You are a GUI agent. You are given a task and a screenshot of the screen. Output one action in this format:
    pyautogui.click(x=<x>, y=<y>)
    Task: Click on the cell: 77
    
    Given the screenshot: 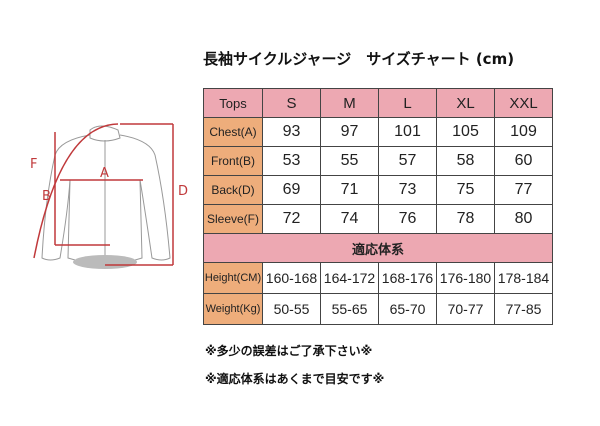 What is the action you would take?
    pyautogui.click(x=523, y=190)
    